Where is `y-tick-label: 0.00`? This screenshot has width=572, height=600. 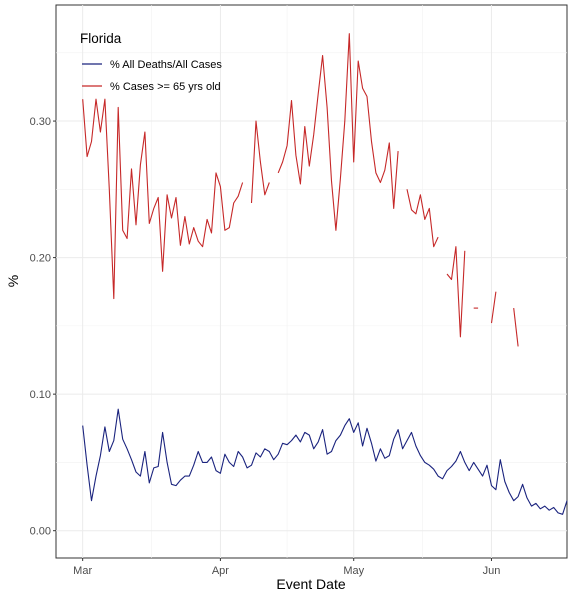 y-tick-label: 0.00 is located at coordinates (40, 532).